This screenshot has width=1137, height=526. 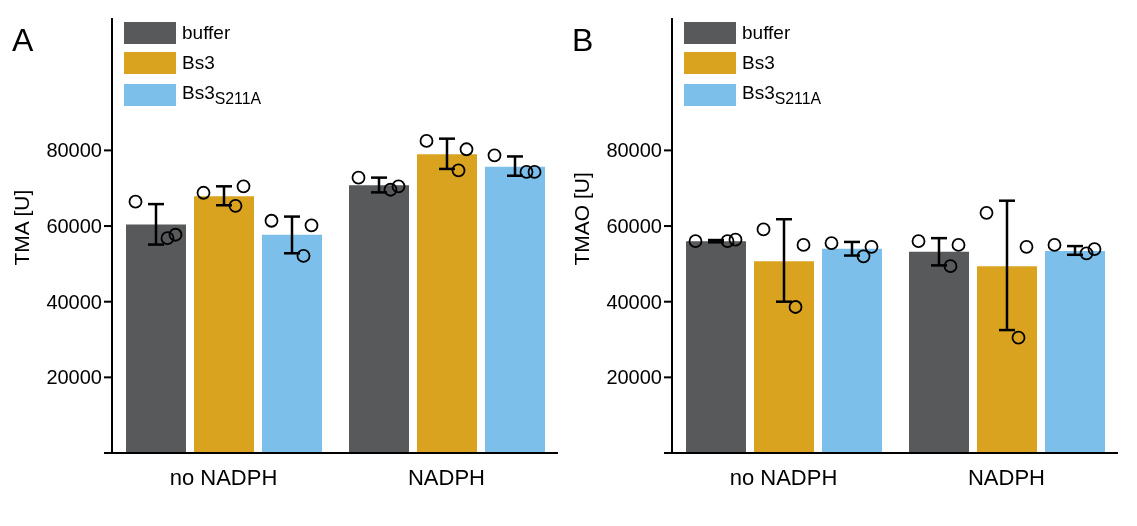 I want to click on y-axis-title: TMAO [U], so click(x=582, y=219).